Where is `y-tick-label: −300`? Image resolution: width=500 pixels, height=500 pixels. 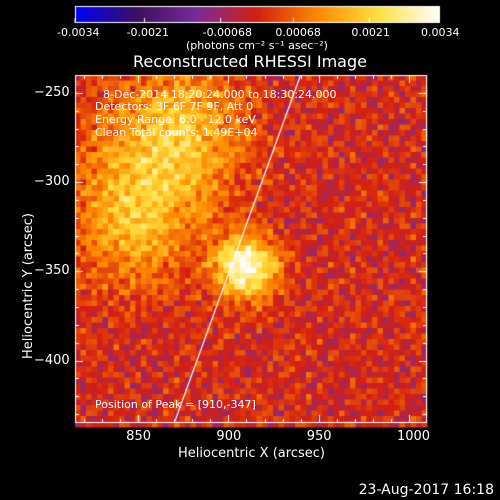
y-tick-label: −300 is located at coordinates (52, 182).